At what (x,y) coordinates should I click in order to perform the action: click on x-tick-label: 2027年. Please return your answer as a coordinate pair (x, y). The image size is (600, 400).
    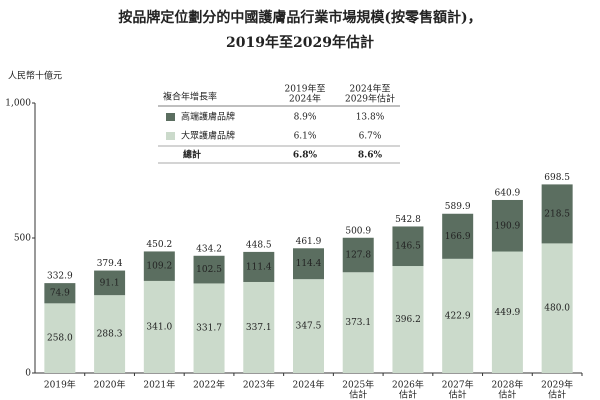
    Looking at the image, I should click on (458, 385).